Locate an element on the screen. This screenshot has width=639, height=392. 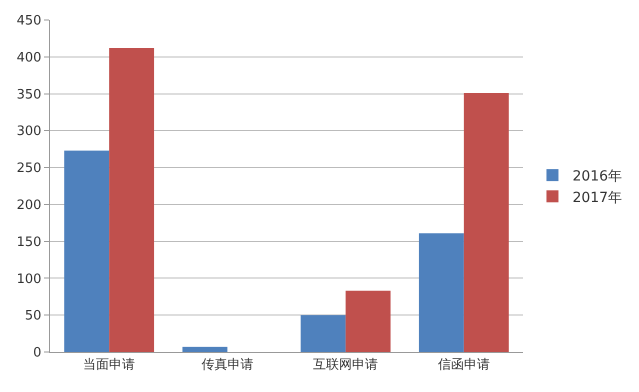
legend-label: 2016年 is located at coordinates (597, 176).